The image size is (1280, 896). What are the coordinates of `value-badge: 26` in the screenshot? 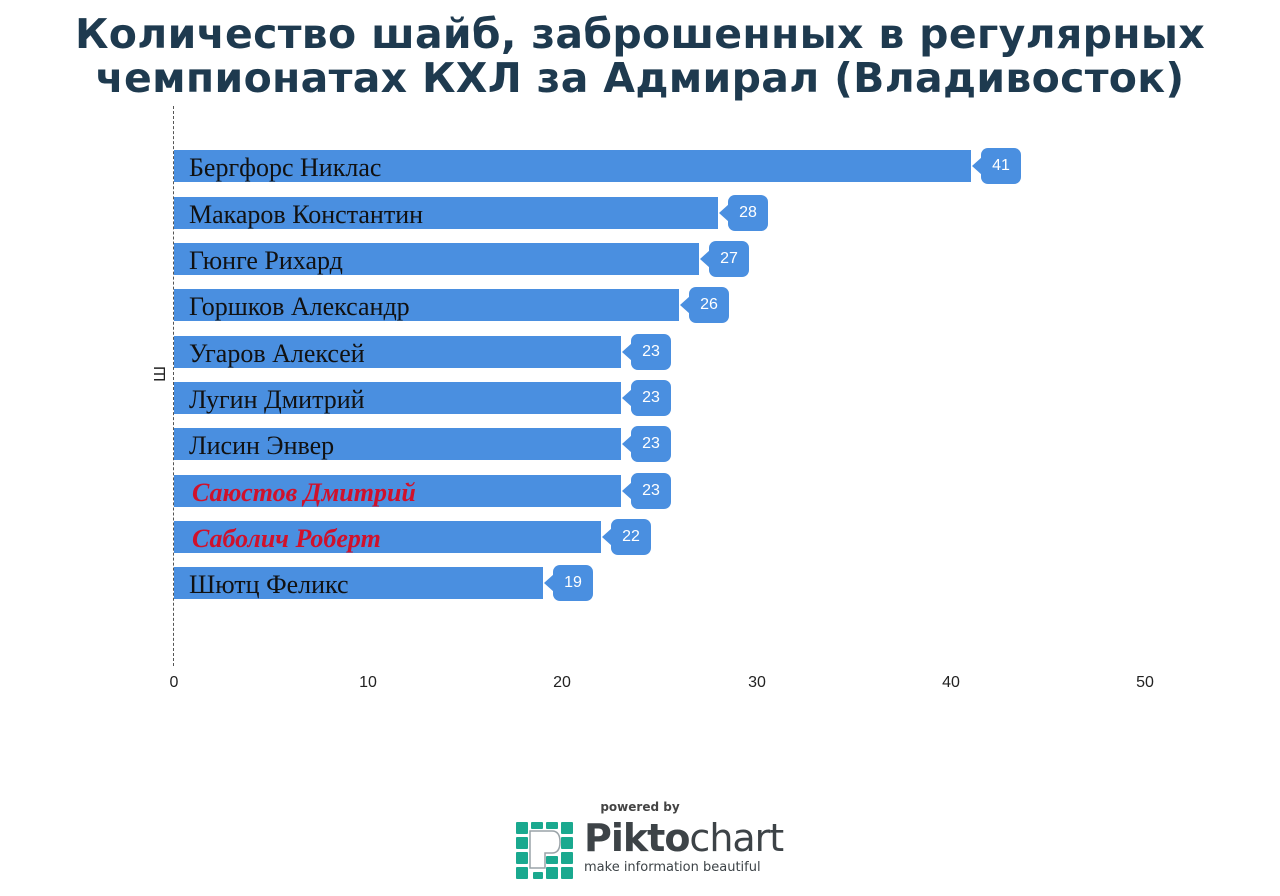 It's located at (704, 305).